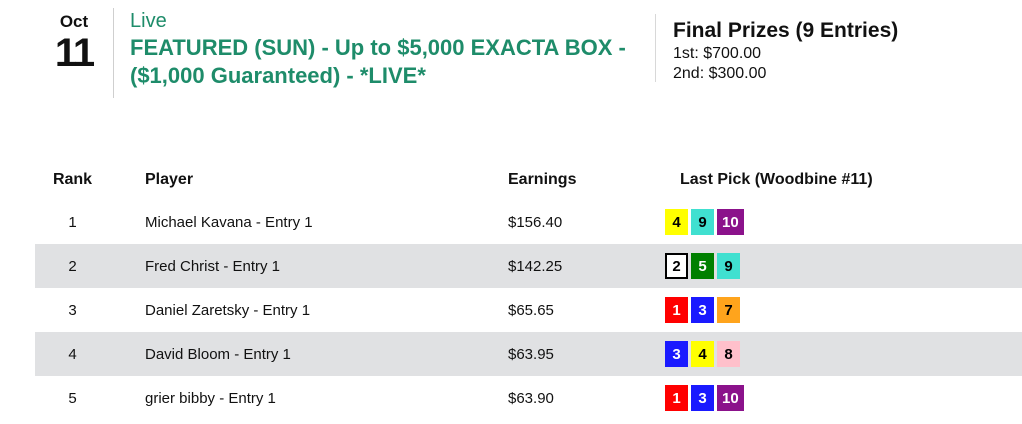 Image resolution: width=1022 pixels, height=424 pixels. I want to click on pick-badge: 7, so click(728, 310).